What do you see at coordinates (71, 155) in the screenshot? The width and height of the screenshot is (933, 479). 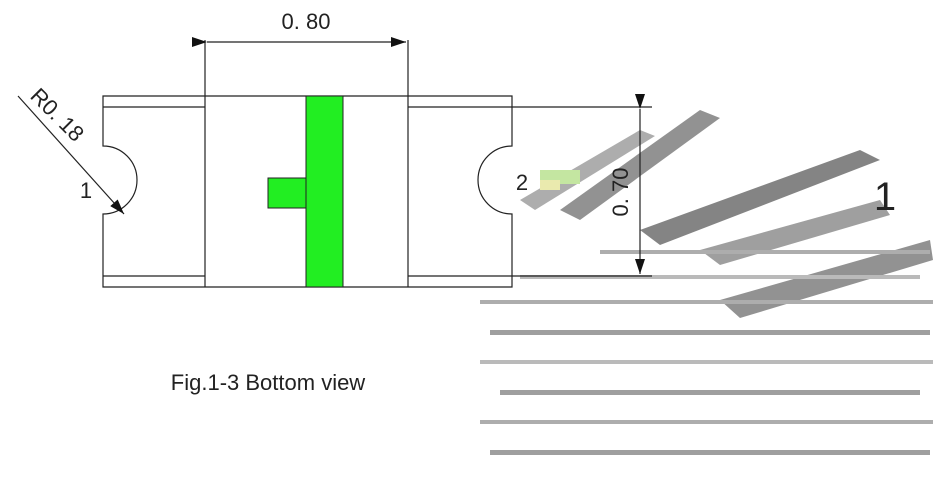 I see `radius-leader` at bounding box center [71, 155].